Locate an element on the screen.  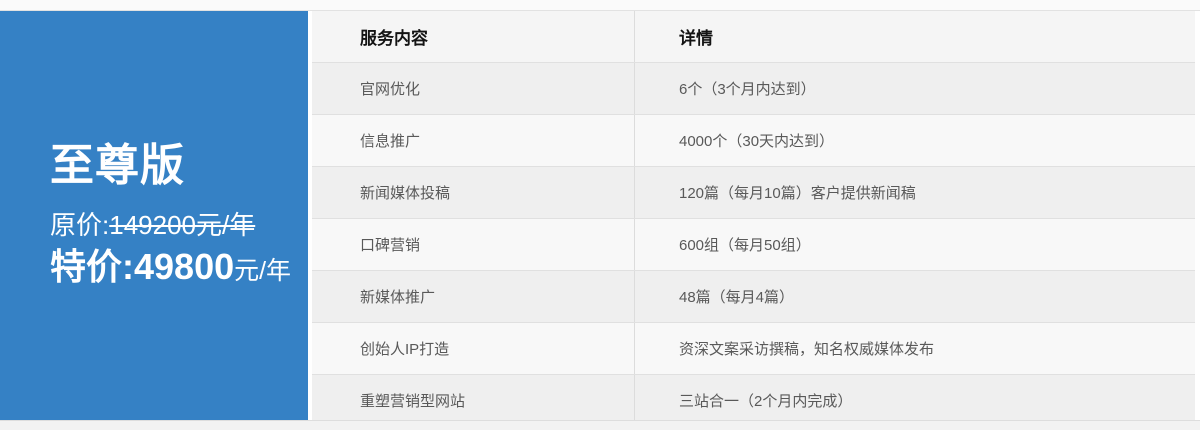
table-header-service: 服务内容 is located at coordinates (473, 36).